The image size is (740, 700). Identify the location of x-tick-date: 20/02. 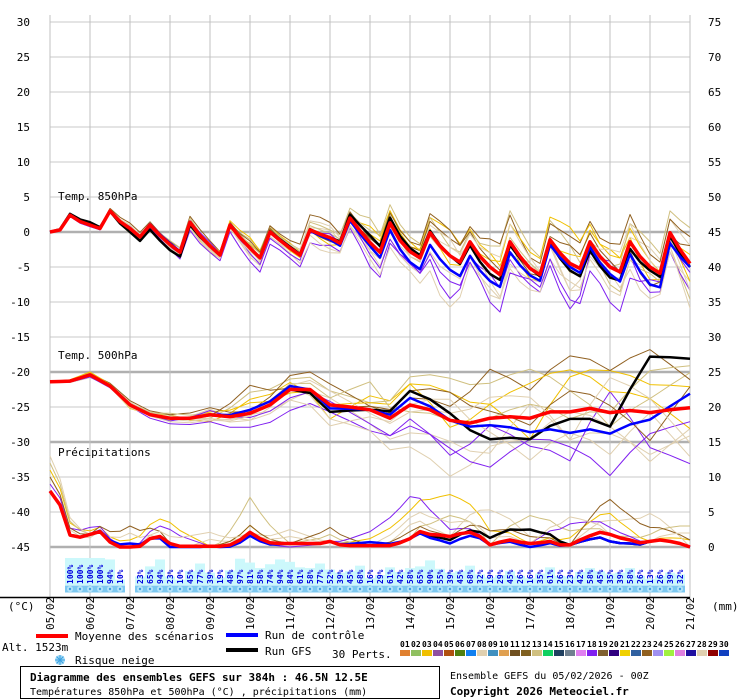
(650, 613).